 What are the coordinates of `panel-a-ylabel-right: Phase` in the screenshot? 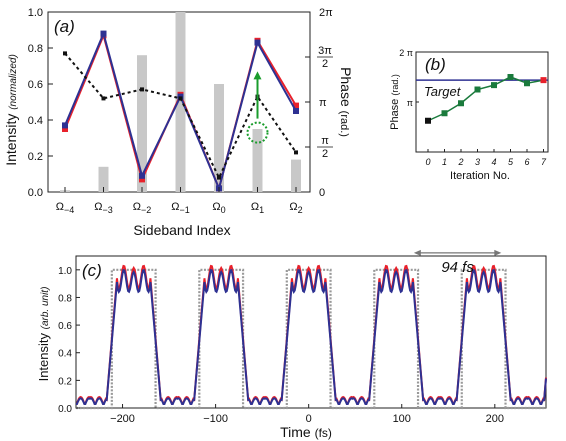 It's located at (346, 87).